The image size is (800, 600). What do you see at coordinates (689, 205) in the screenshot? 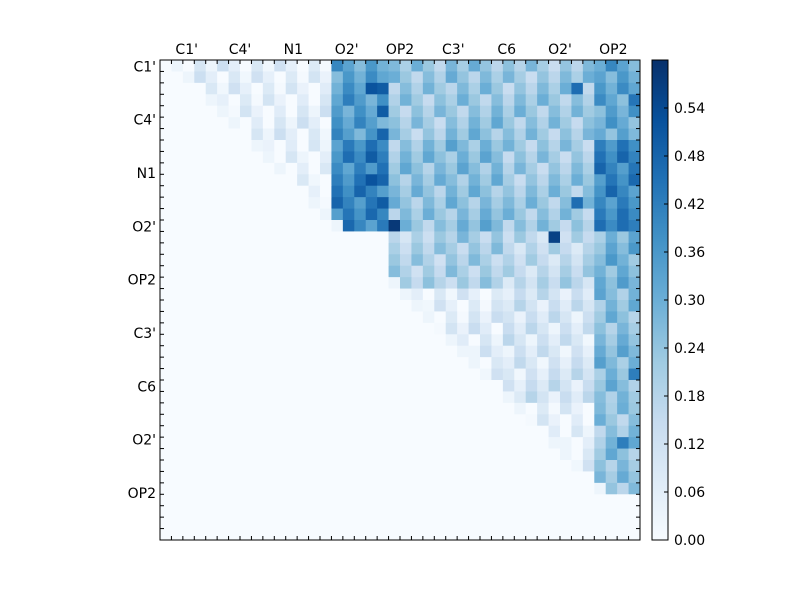
I see `colorbar-tick-label: 0.42` at bounding box center [689, 205].